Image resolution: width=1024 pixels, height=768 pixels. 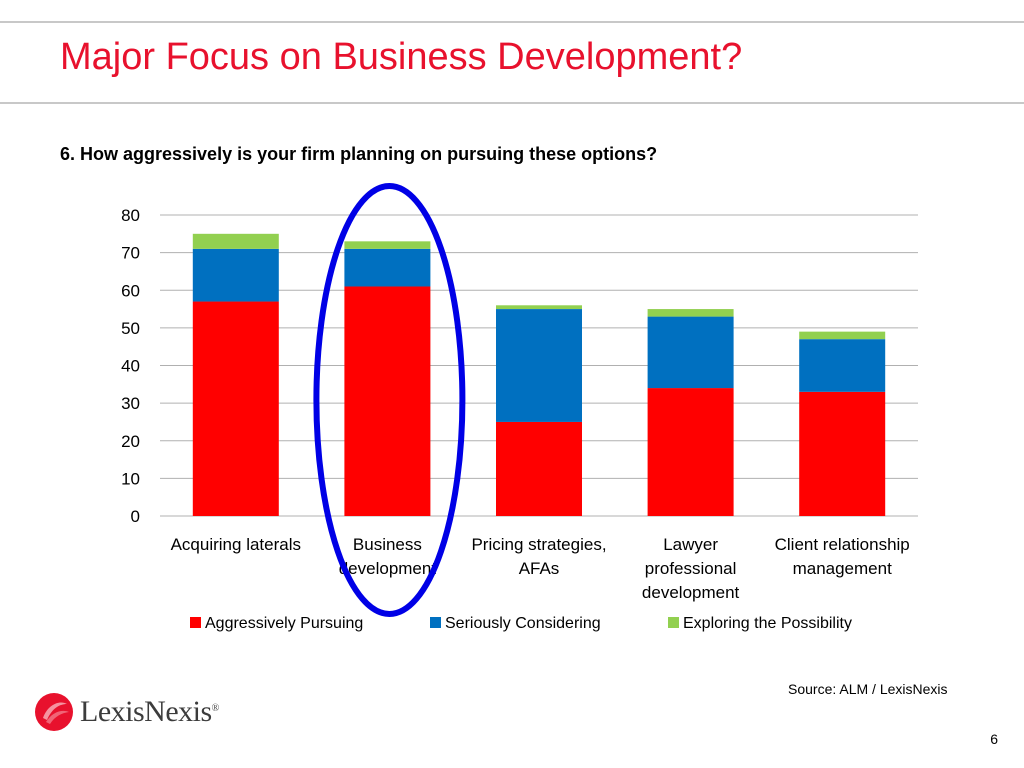 I want to click on lexisnexis-logo-icon, so click(x=54, y=712).